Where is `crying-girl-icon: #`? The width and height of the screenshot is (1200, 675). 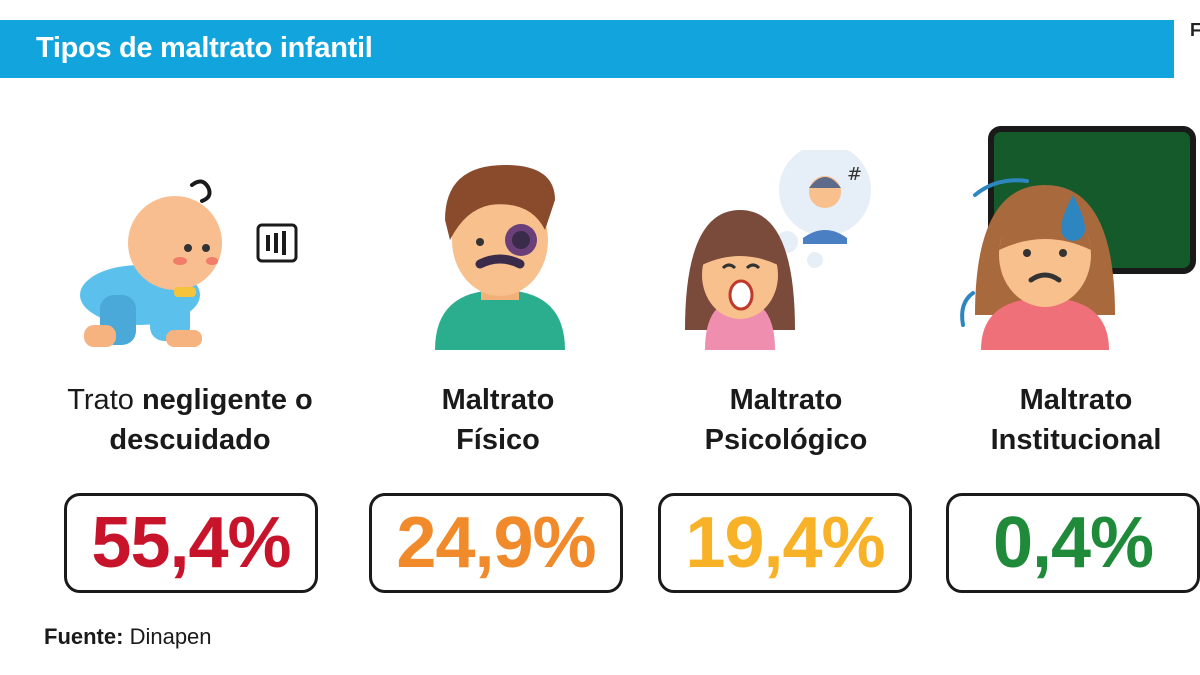 crying-girl-icon: # is located at coordinates (778, 250).